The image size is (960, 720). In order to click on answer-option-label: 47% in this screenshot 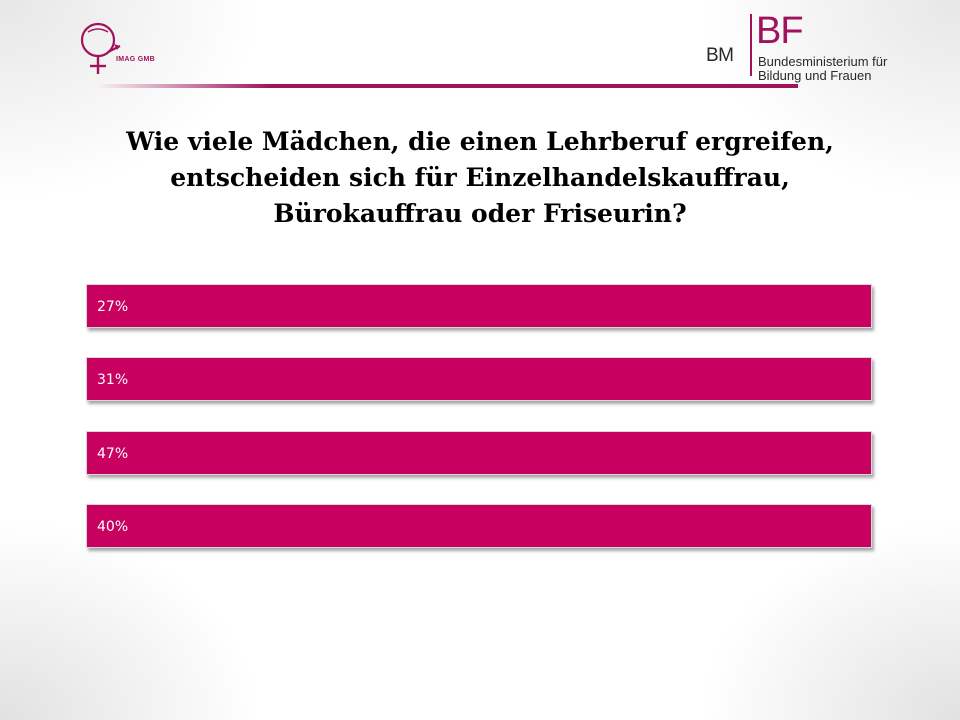, I will do `click(113, 454)`.